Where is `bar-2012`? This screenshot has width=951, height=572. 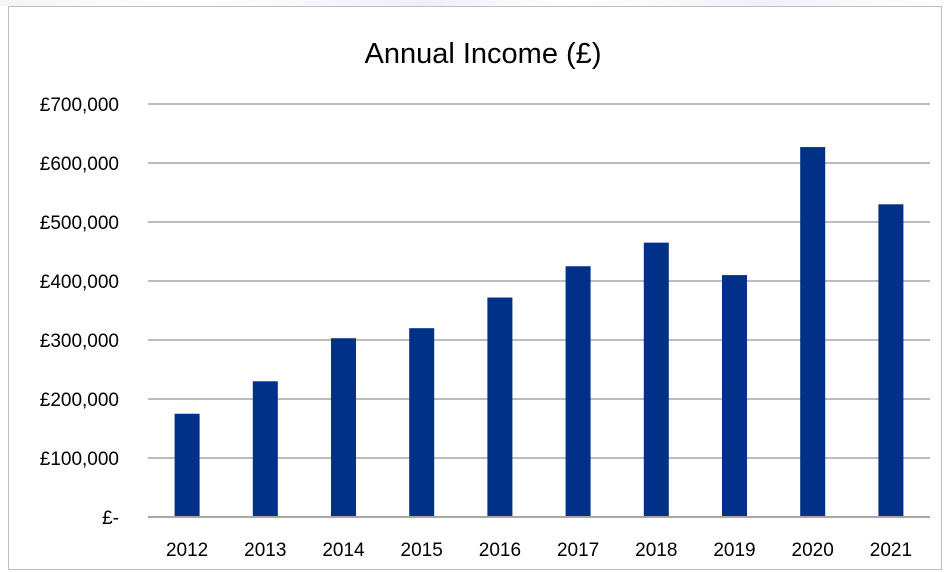 bar-2012 is located at coordinates (187, 465).